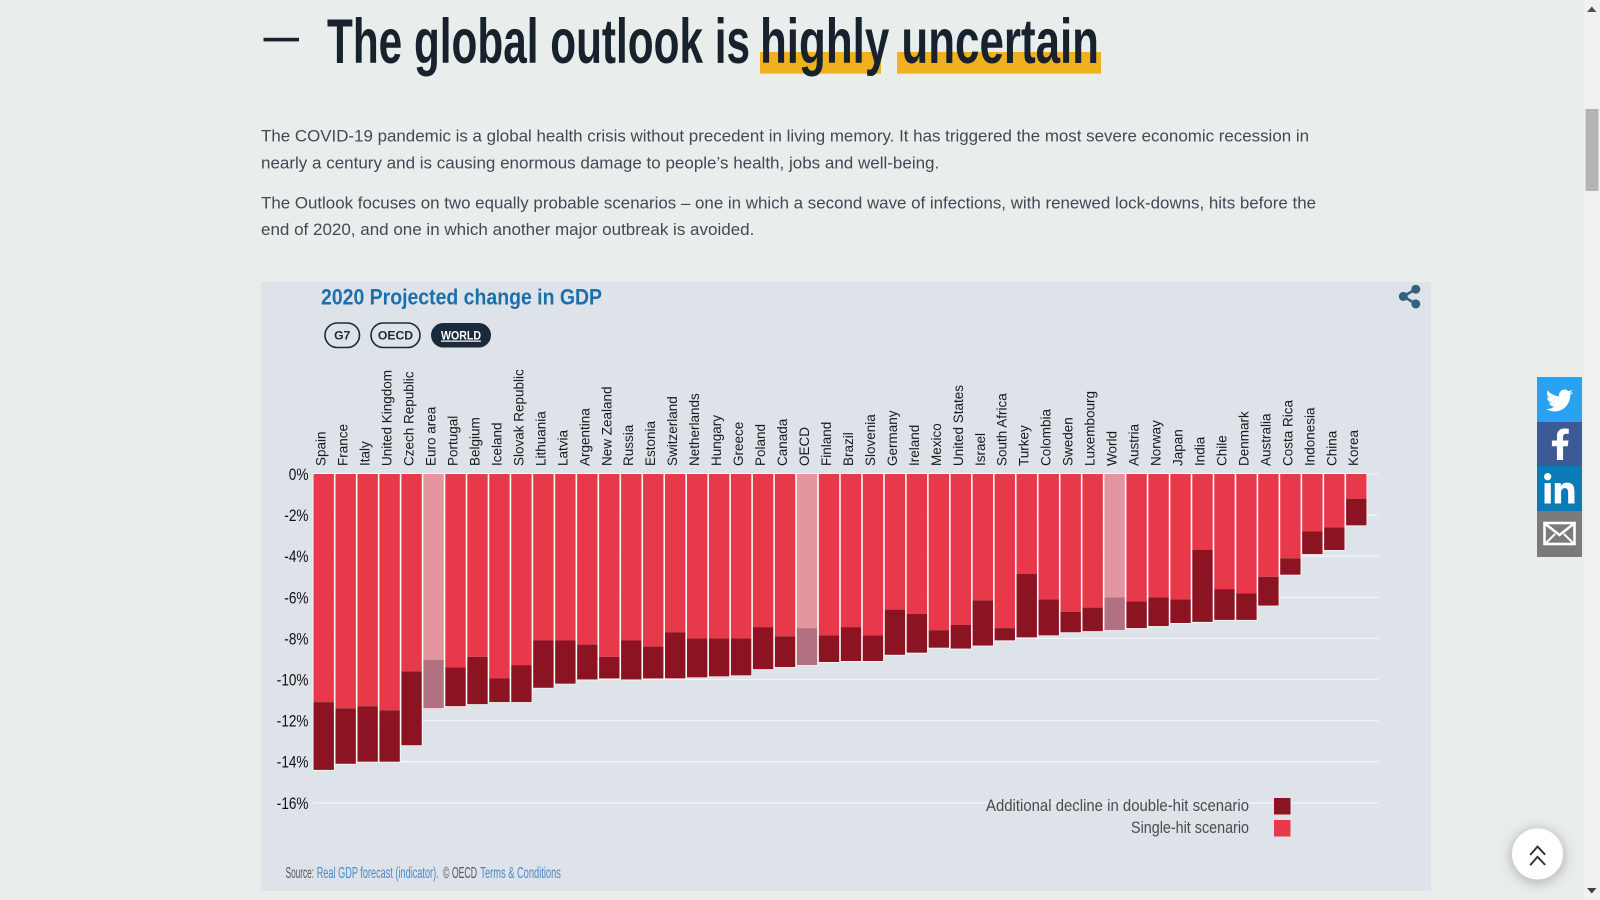 The height and width of the screenshot is (900, 1600). I want to click on svg-text: Iceland, so click(496, 444).